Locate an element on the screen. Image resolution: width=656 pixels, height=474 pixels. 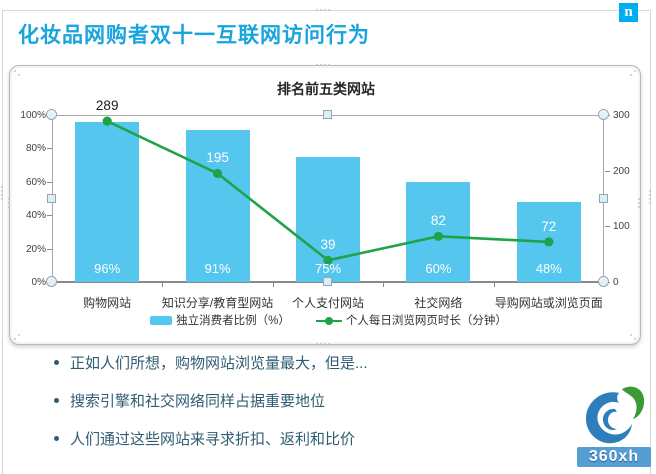
placeholder-border-right is located at coordinates (650, 242).